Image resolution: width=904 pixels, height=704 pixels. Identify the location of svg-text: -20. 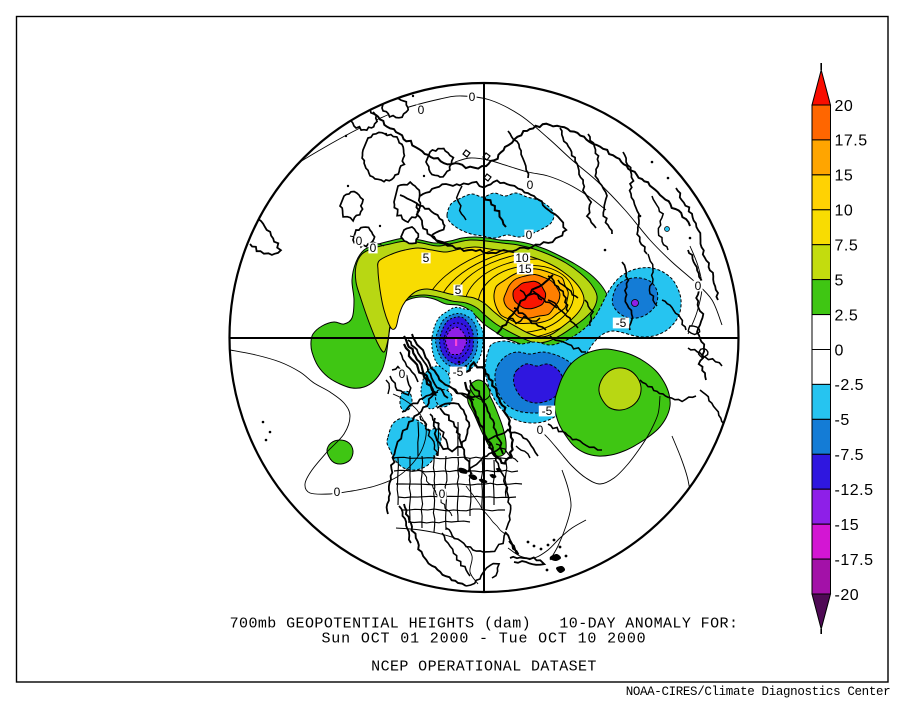
(847, 595).